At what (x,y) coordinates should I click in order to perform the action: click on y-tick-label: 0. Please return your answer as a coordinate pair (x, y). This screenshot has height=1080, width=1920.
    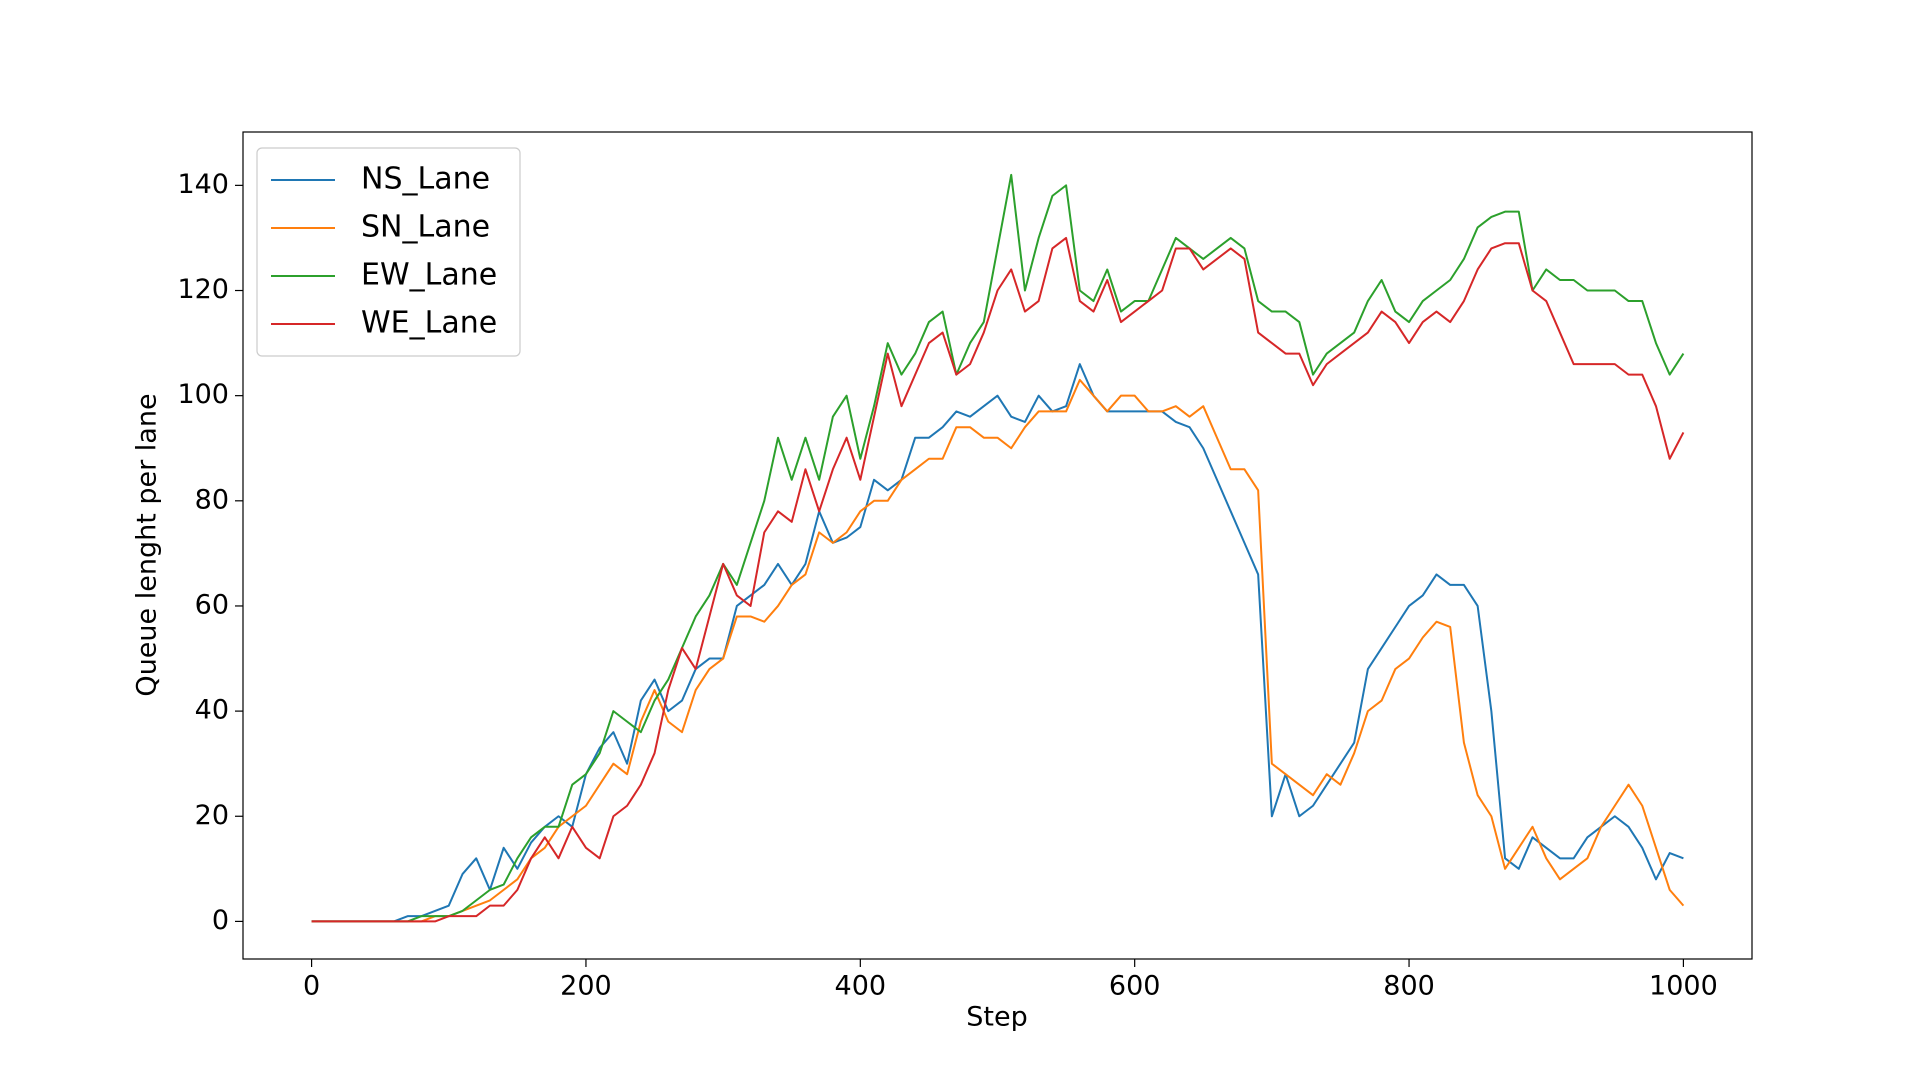
    Looking at the image, I should click on (220, 920).